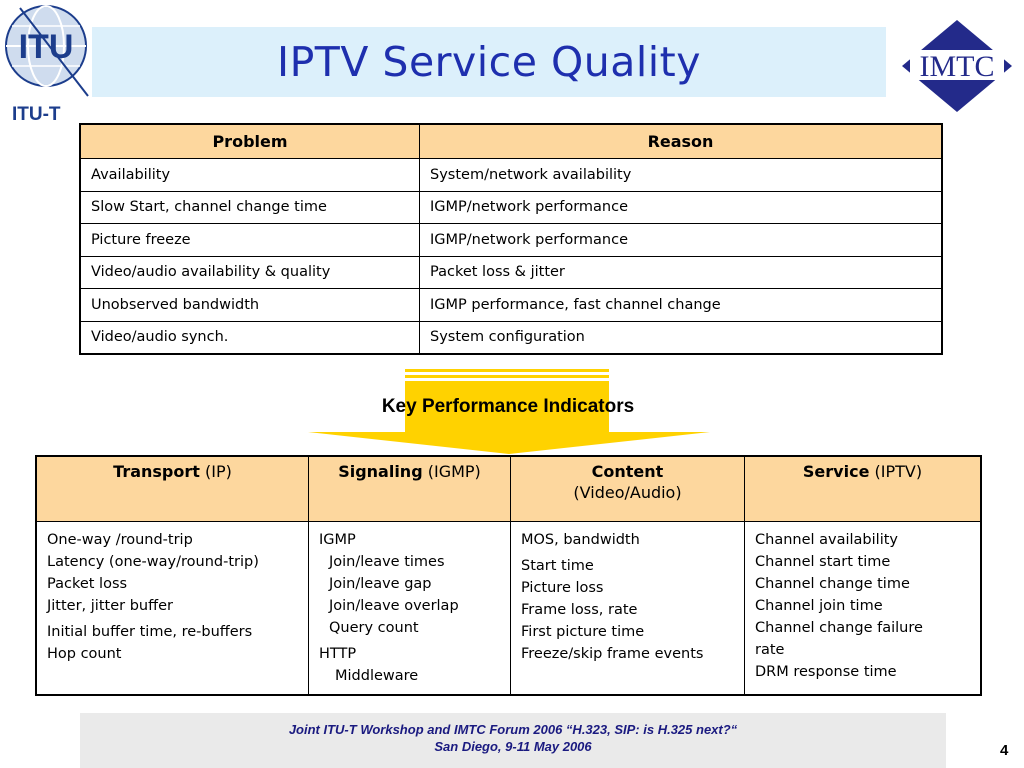 Image resolution: width=1024 pixels, height=768 pixels. Describe the element at coordinates (249, 141) in the screenshot. I see `column-header-problem: Problem` at that location.